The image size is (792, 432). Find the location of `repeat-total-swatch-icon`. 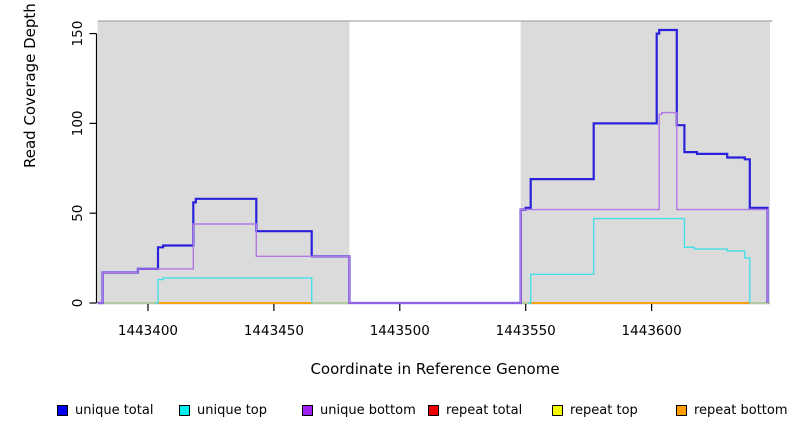

repeat-total-swatch-icon is located at coordinates (433, 410).